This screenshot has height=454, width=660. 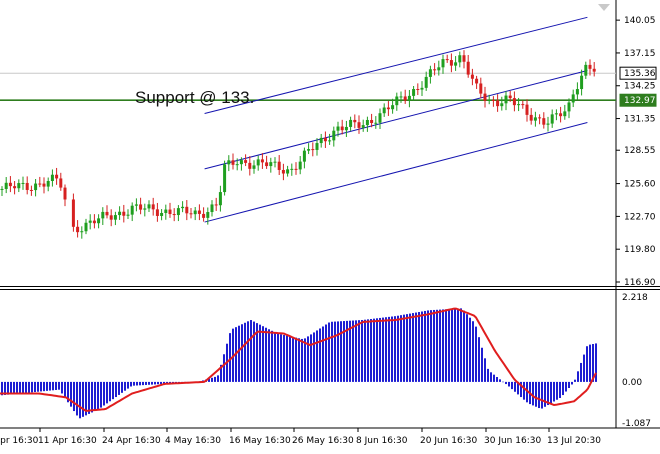 I want to click on price-tick-label: 134.25, so click(x=640, y=87).